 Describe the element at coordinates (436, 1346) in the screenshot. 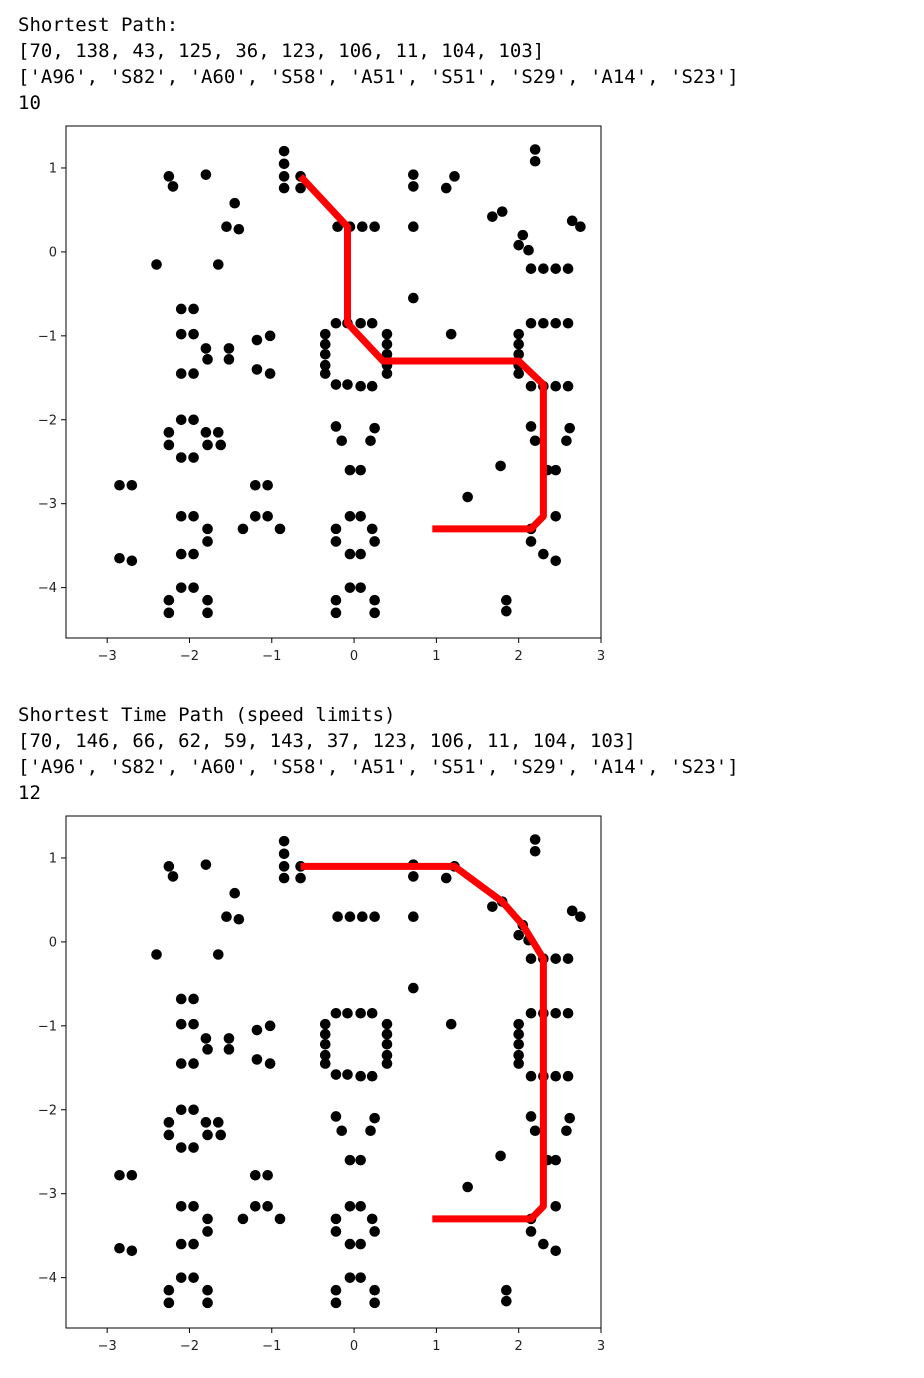

I see `x-tick-label: 1` at that location.